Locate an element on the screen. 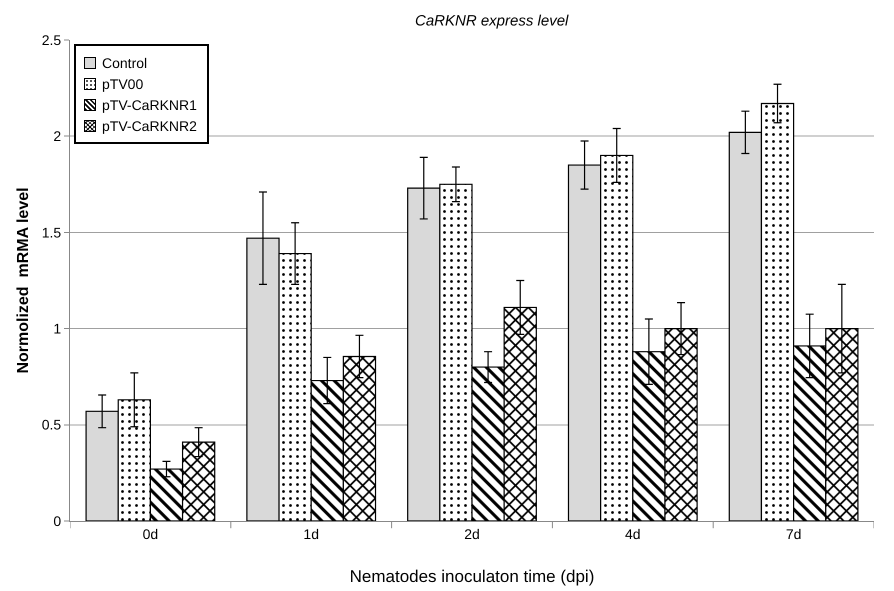 This screenshot has width=894, height=591. x-tick-label: 7d is located at coordinates (794, 534).